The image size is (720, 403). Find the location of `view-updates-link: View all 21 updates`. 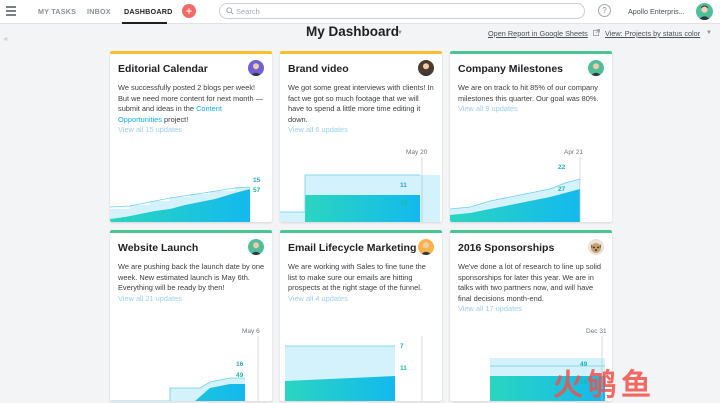

view-updates-link: View all 21 updates is located at coordinates (150, 298).